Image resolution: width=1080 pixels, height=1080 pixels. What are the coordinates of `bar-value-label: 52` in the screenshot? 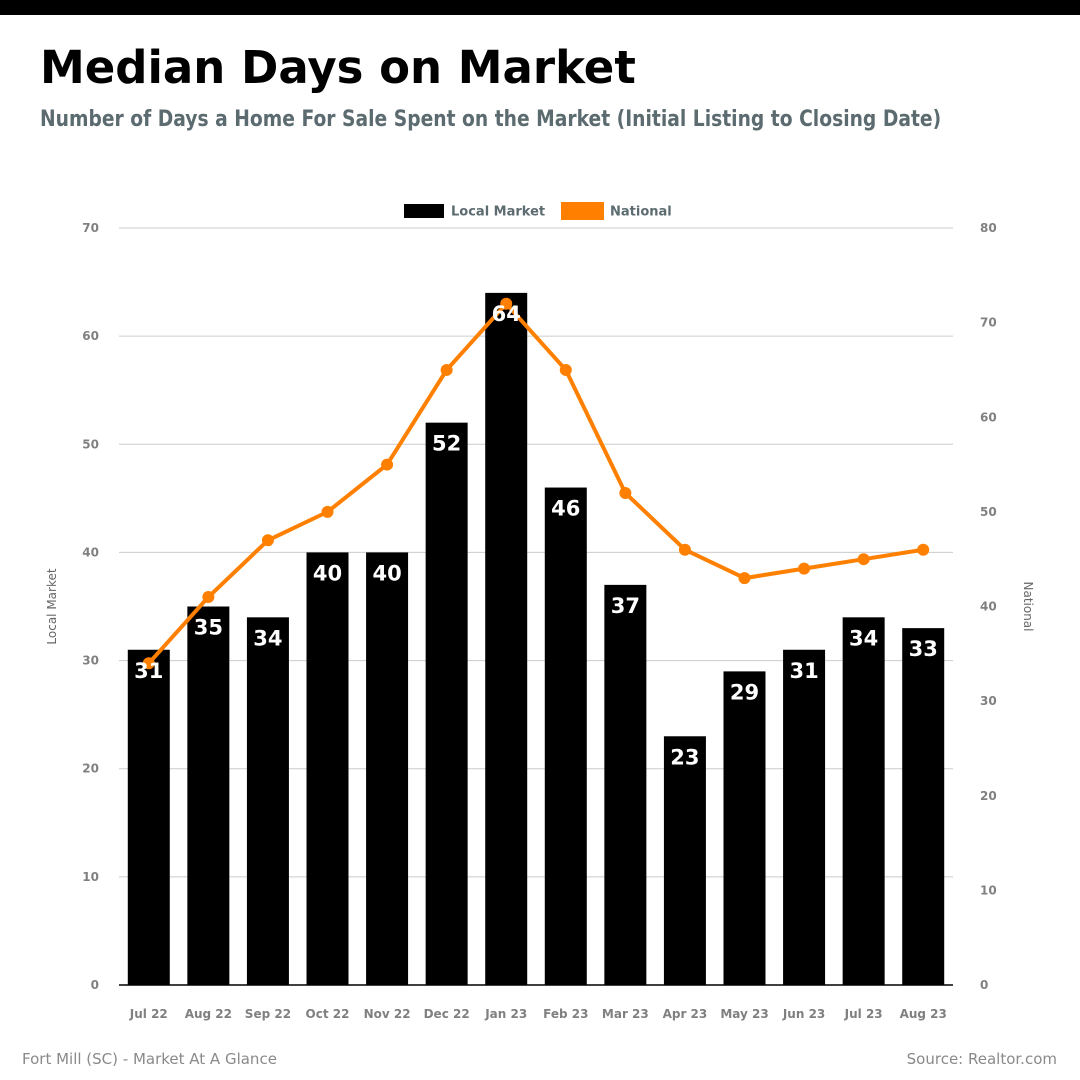 It's located at (446, 444).